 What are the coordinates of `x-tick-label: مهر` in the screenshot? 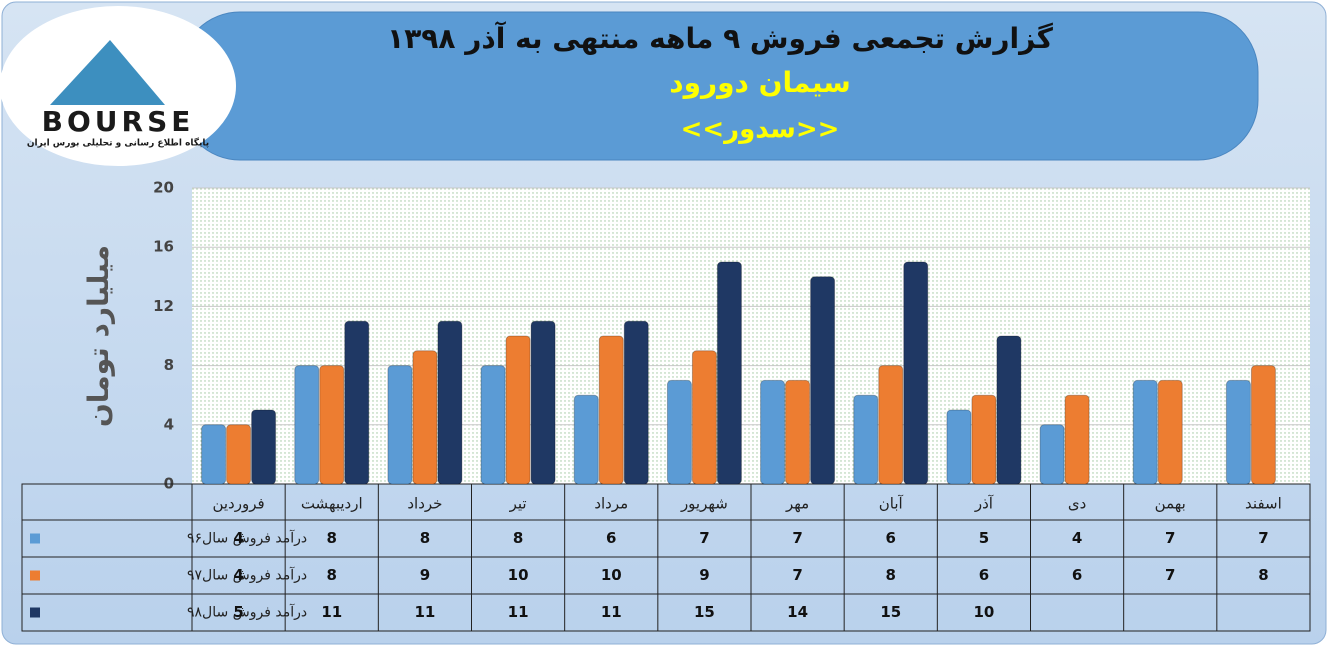 It's located at (797, 504).